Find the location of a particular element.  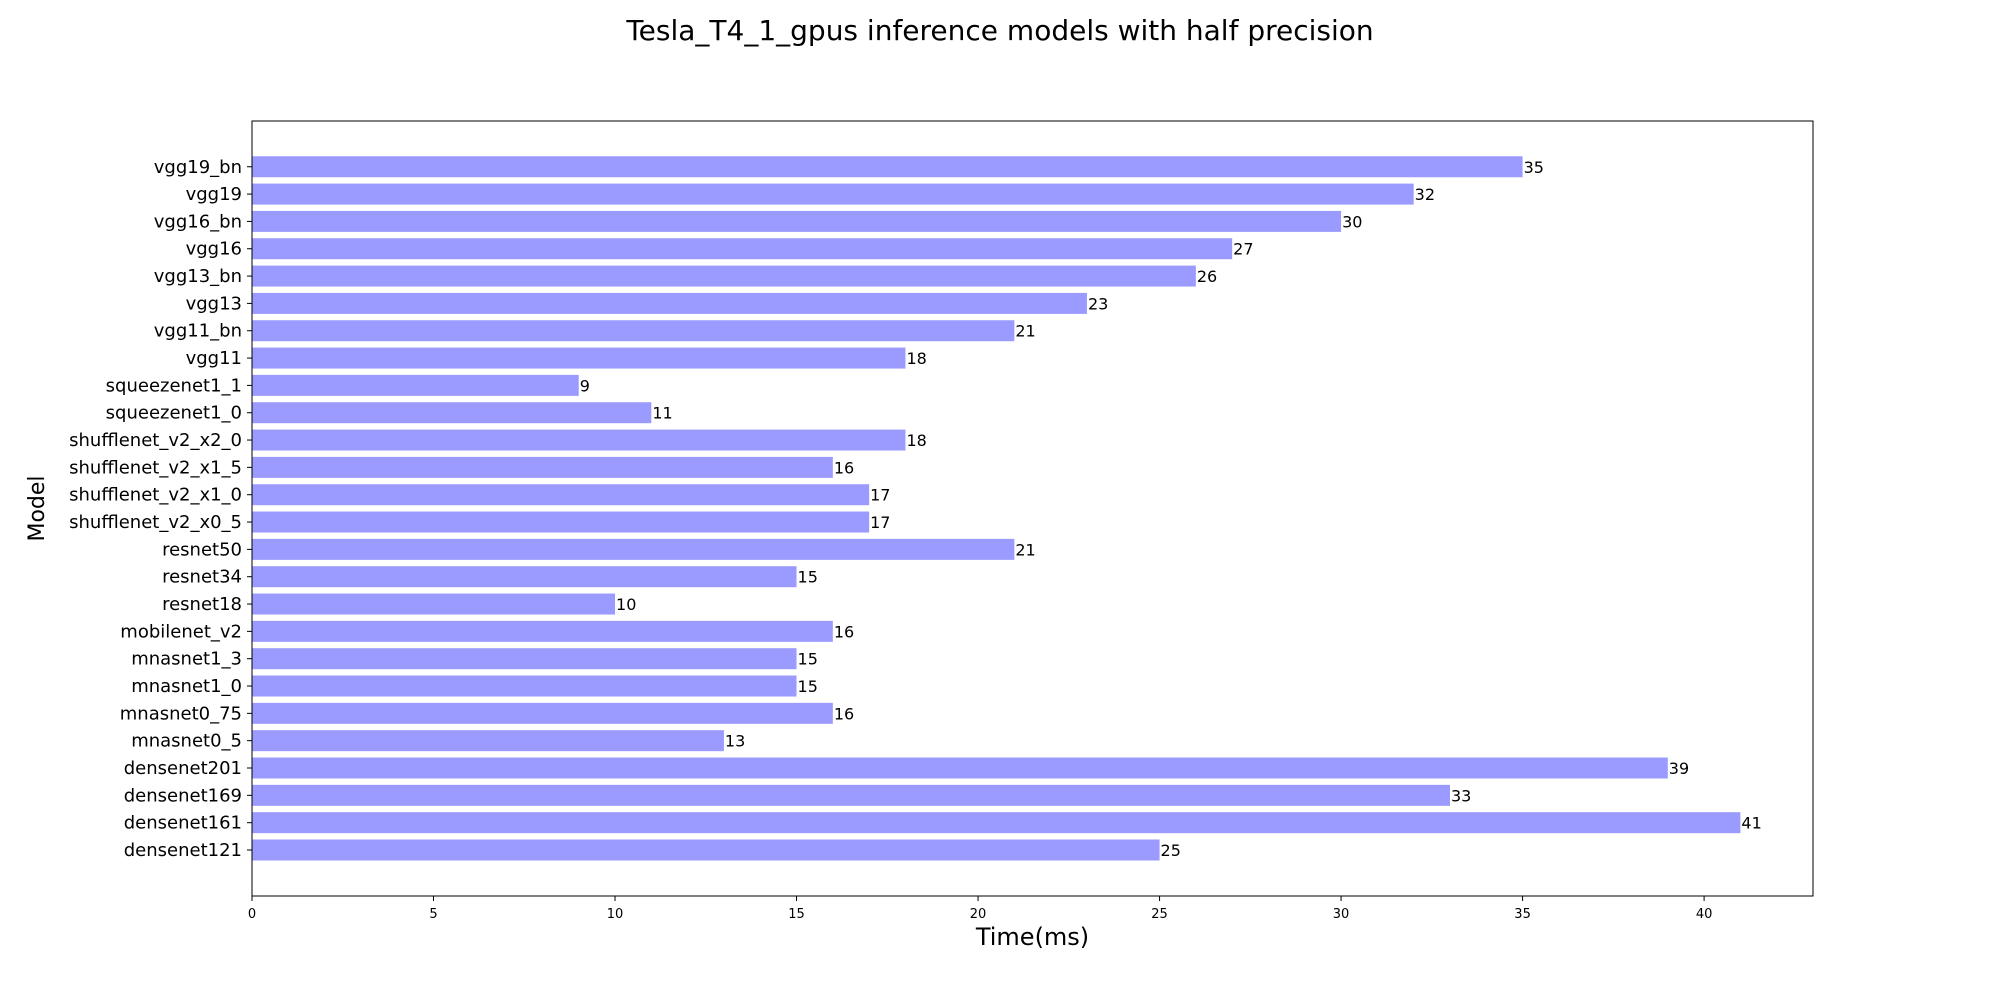

bar-densenet161 is located at coordinates (996, 823).